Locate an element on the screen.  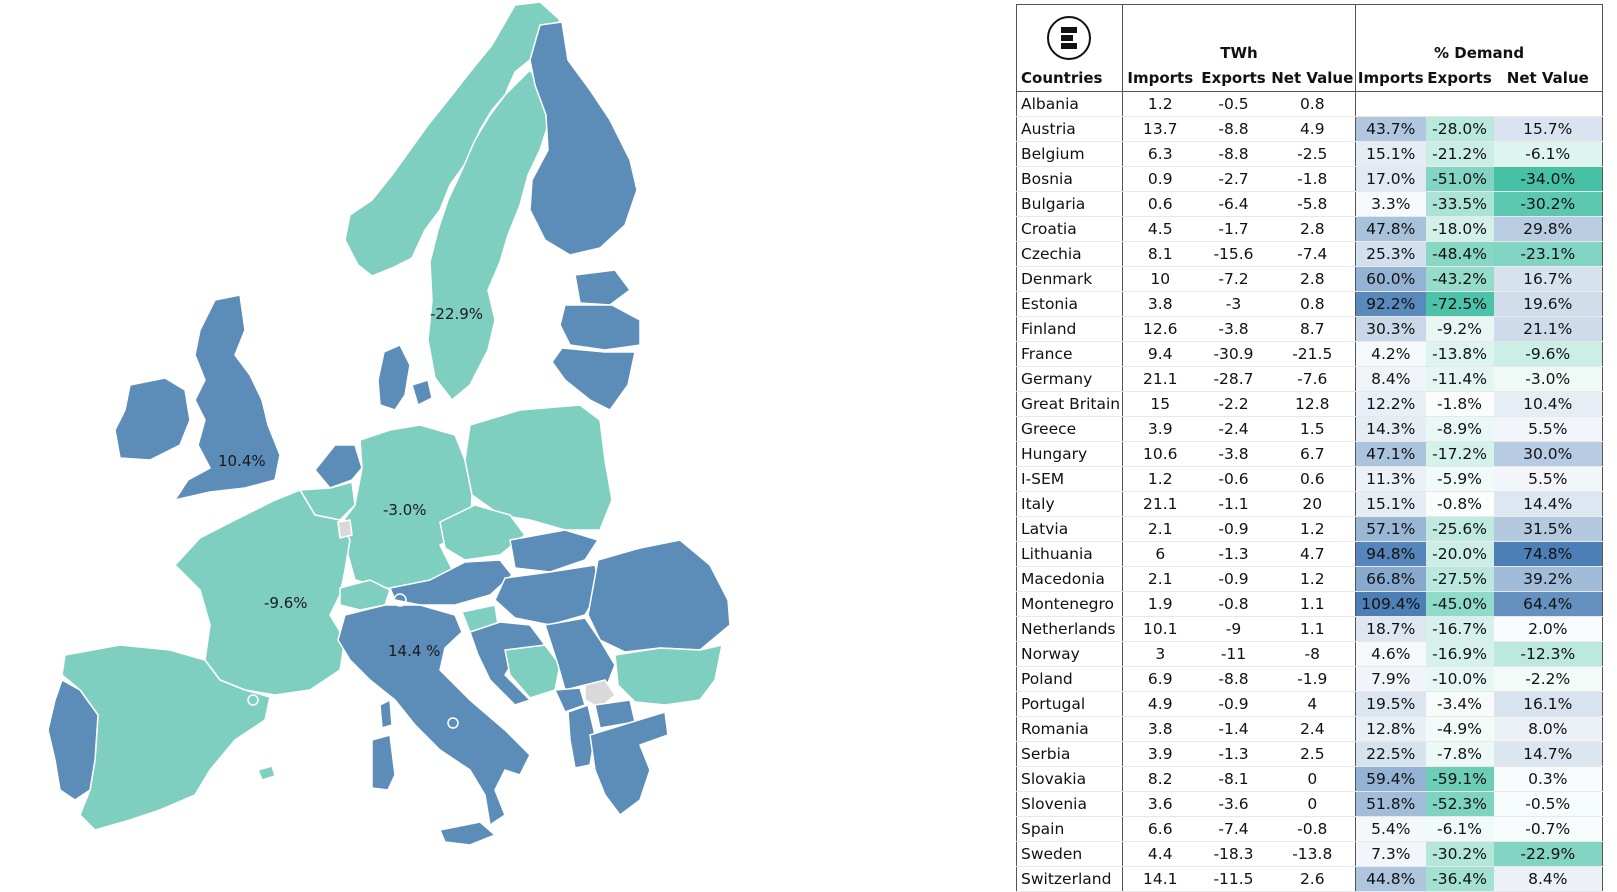
cell-imports-twh: 8.1 is located at coordinates (1160, 254).